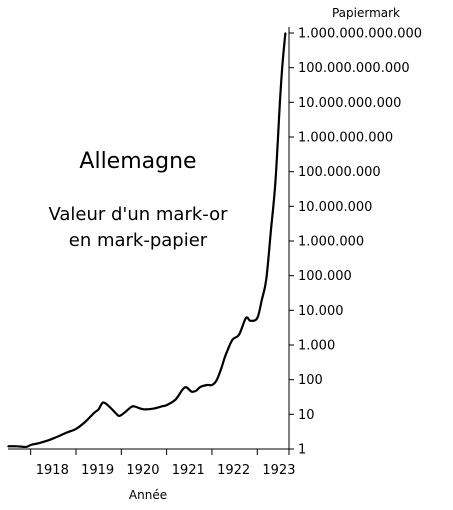 The width and height of the screenshot is (453, 510). Describe the element at coordinates (138, 240) in the screenshot. I see `annotation-subtitle-line-2: en mark-papier` at that location.